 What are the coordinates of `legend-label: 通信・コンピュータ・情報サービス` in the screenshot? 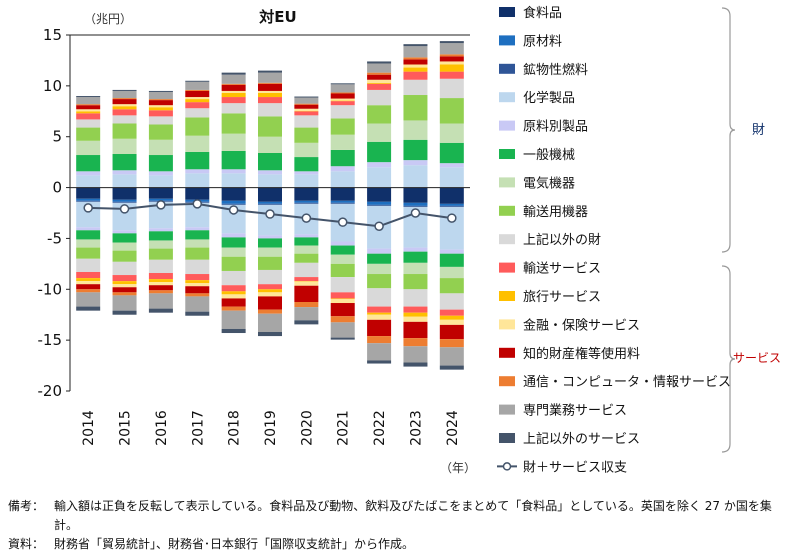 It's located at (627, 382).